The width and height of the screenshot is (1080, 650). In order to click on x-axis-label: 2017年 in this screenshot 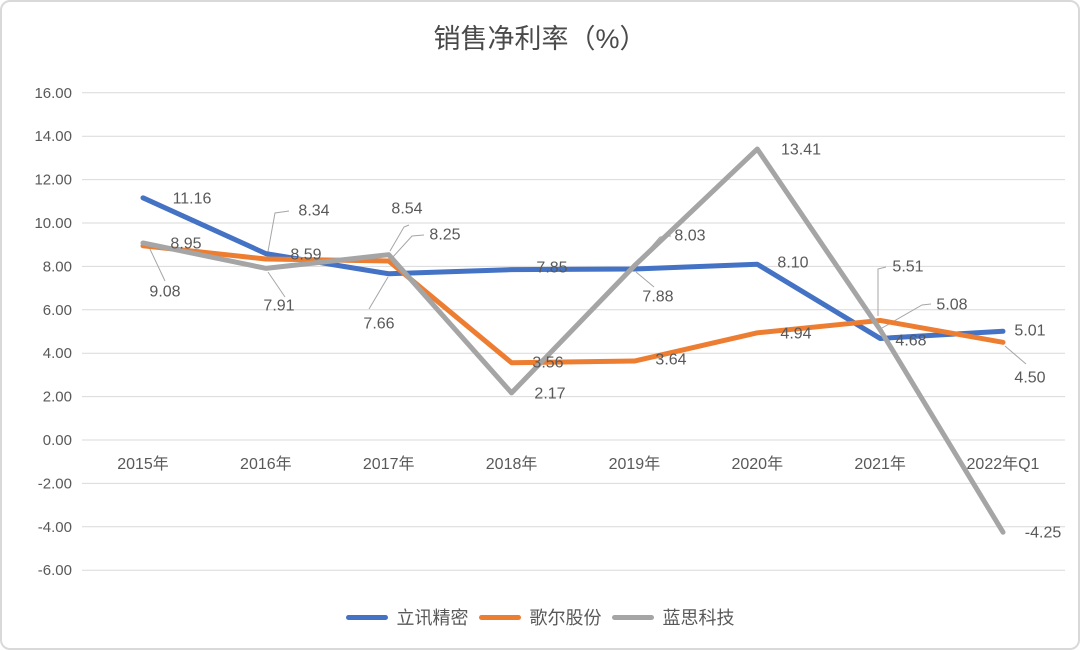, I will do `click(389, 464)`.